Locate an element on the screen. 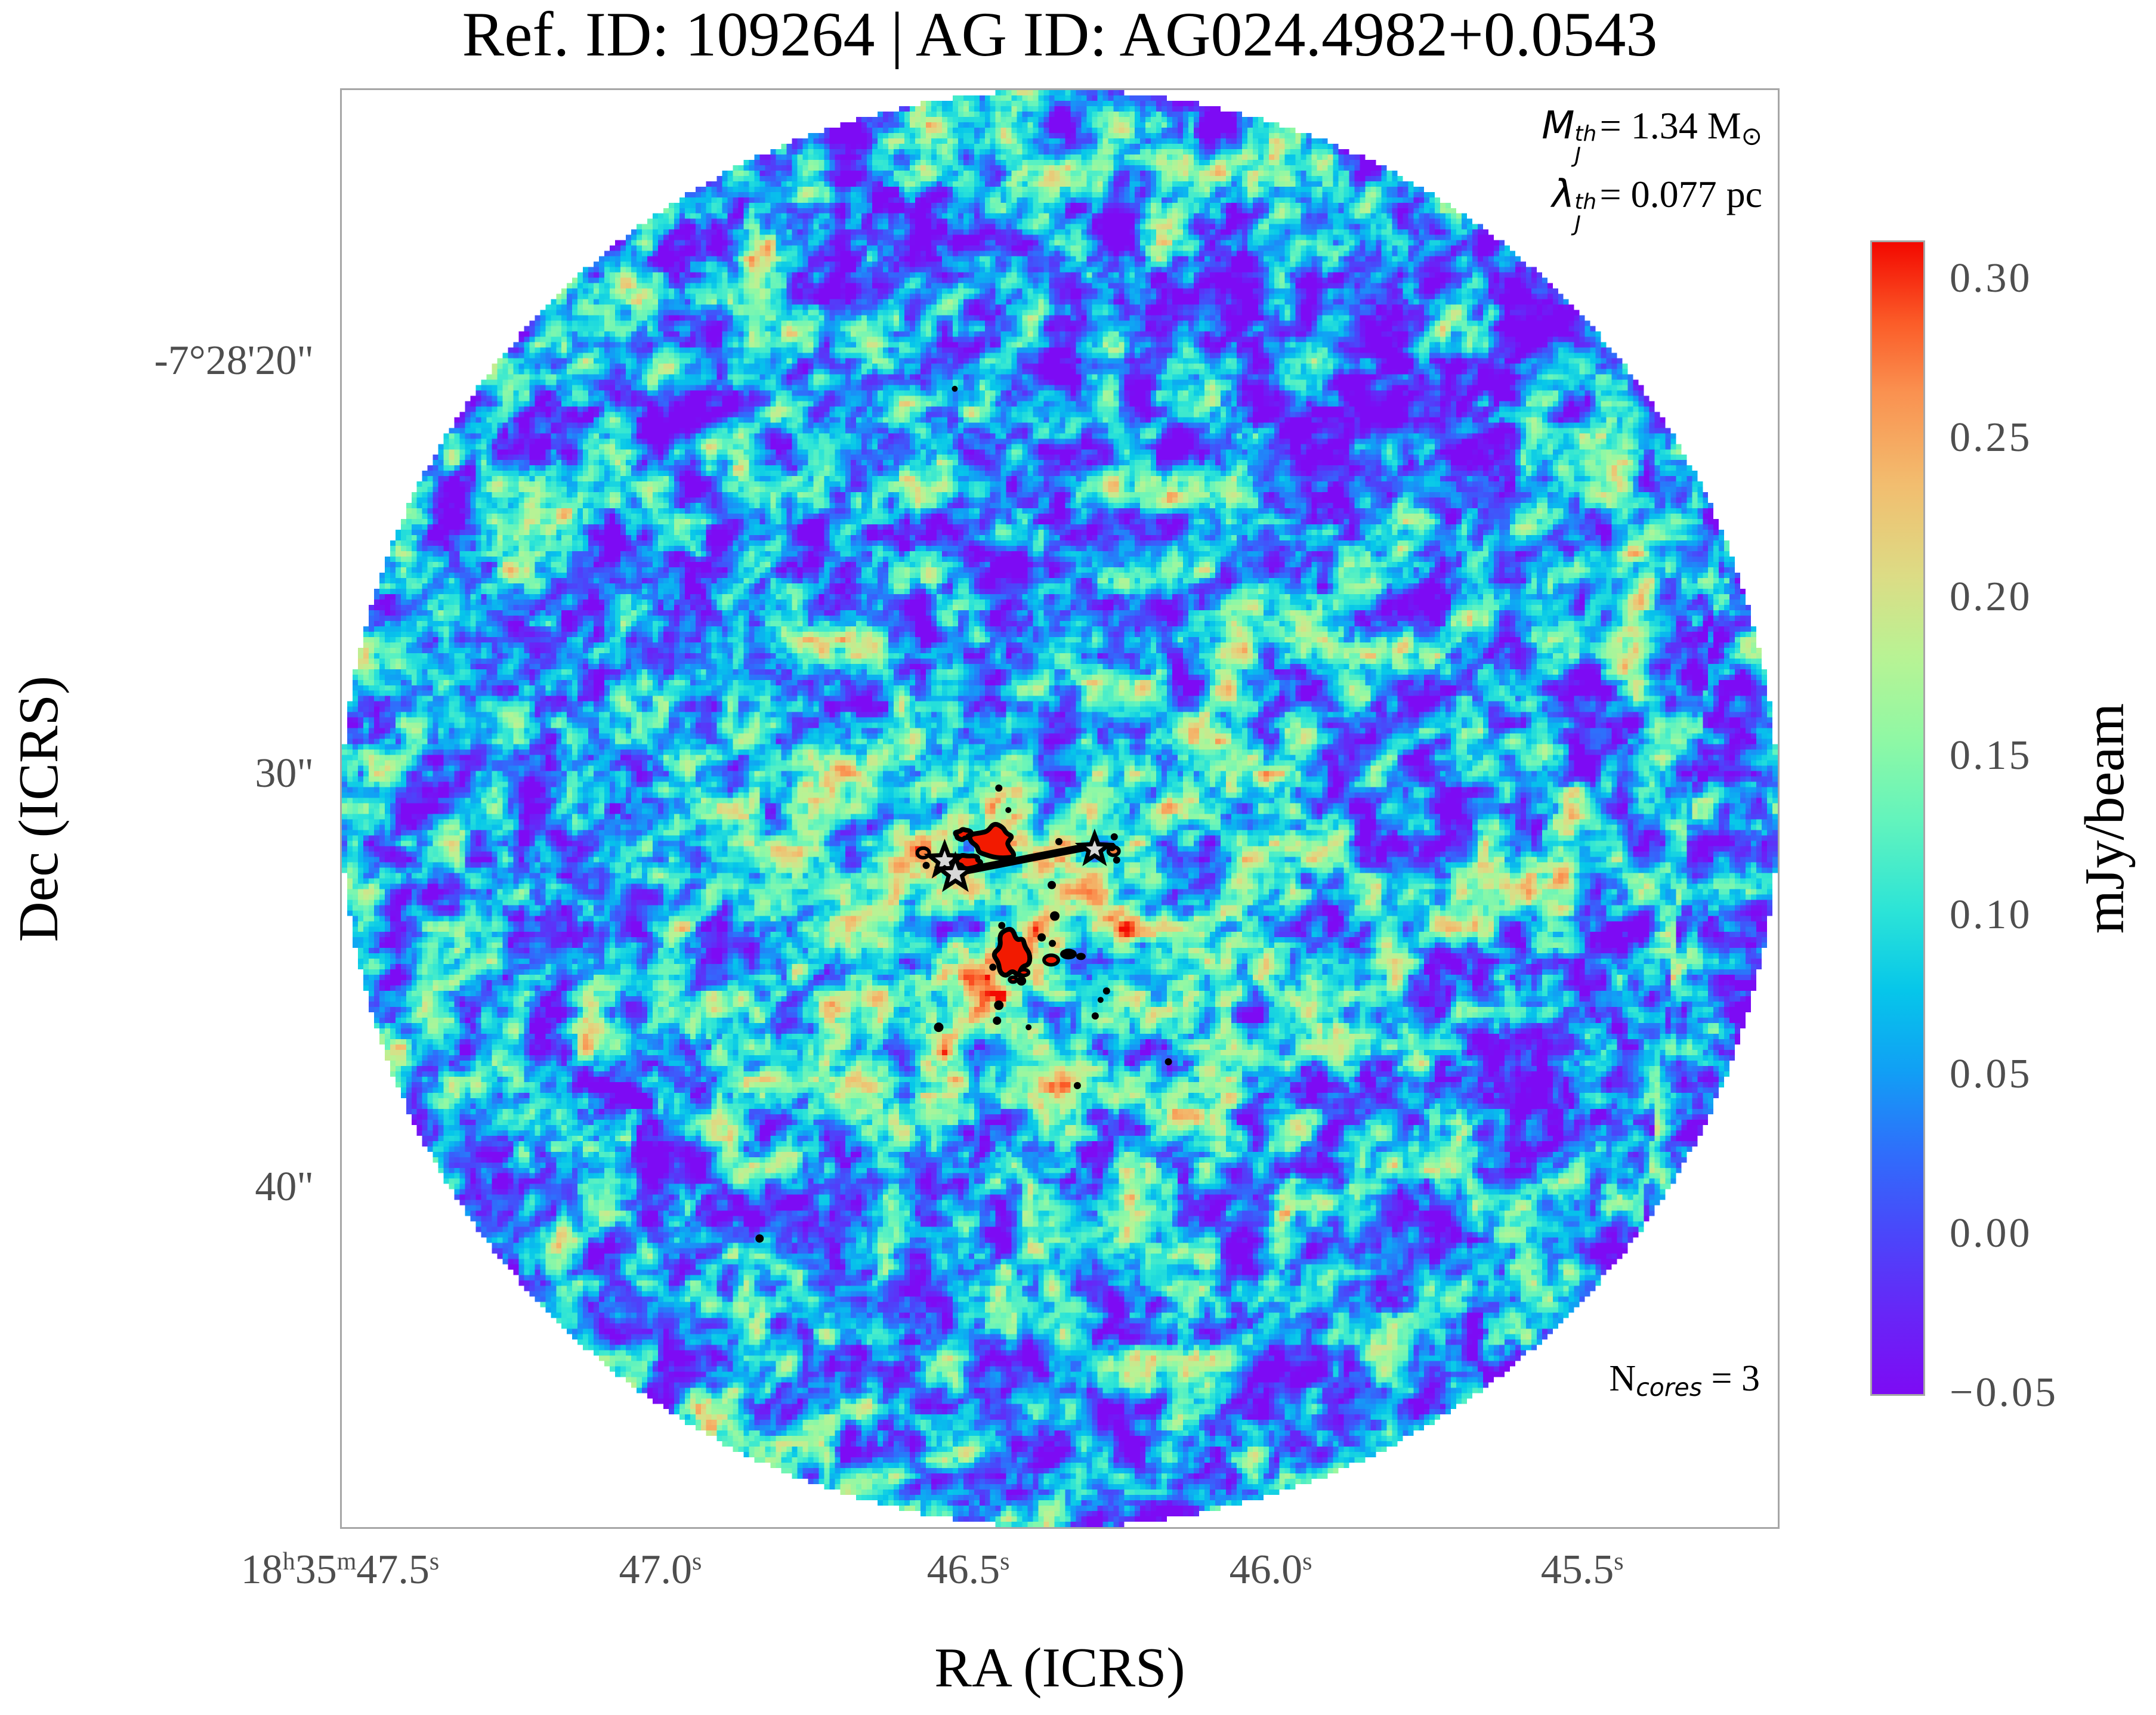 This screenshot has width=2156, height=1715. x-tick-label: 47.0s is located at coordinates (660, 1570).